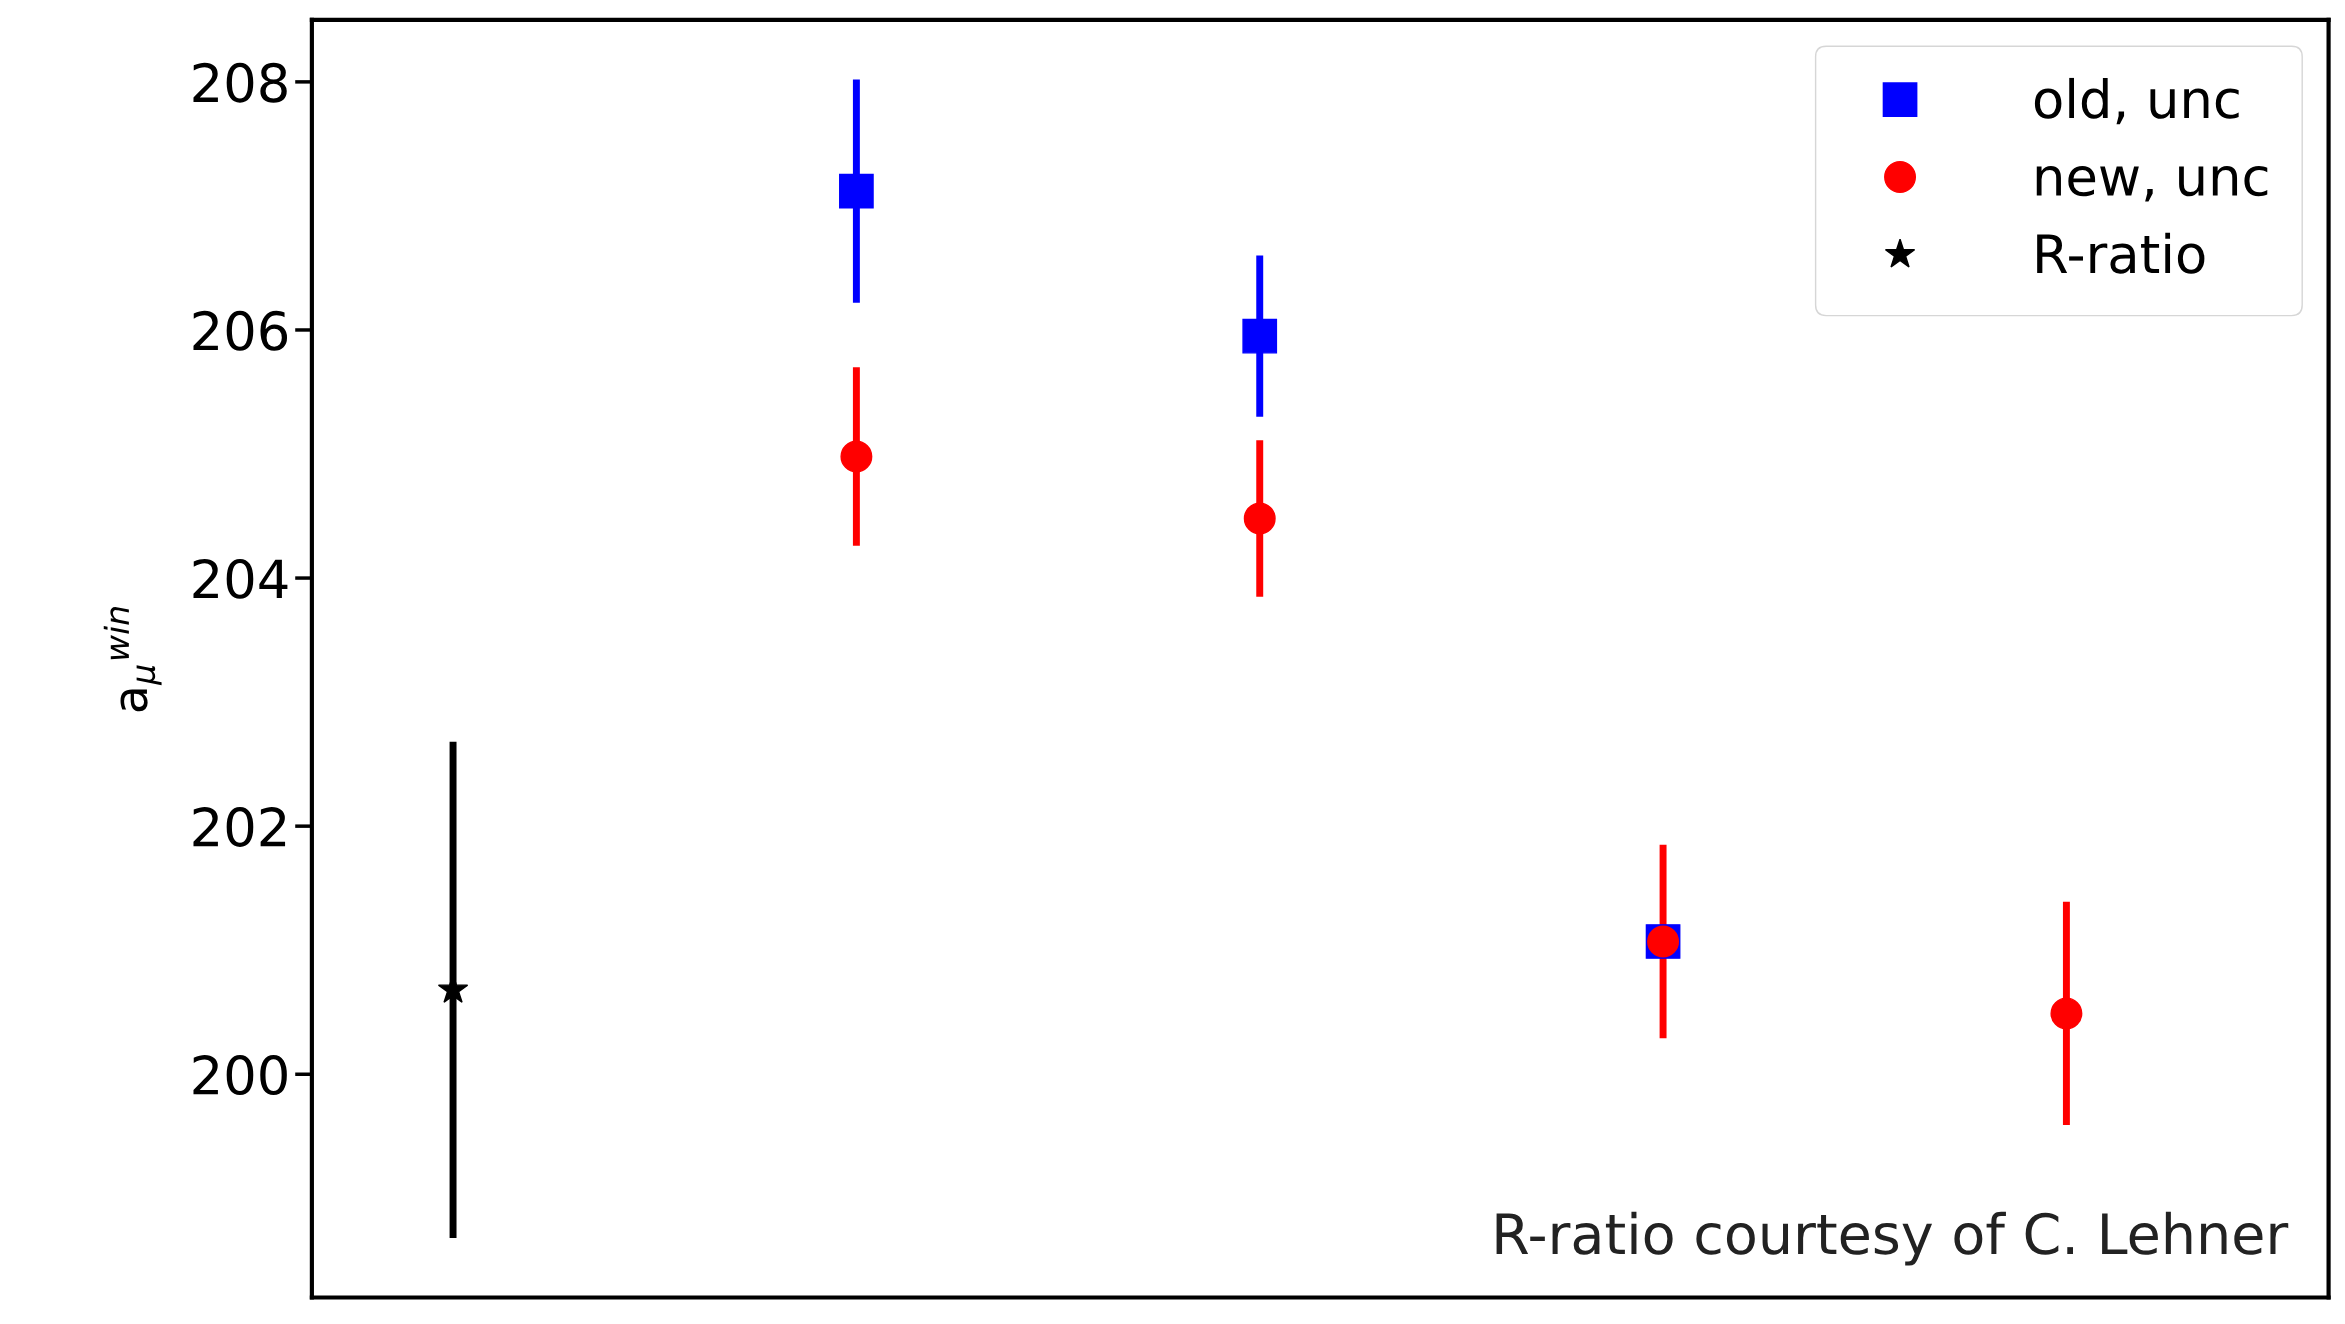 The width and height of the screenshot is (2345, 1324). What do you see at coordinates (240, 330) in the screenshot?
I see `y-tick-label: 206` at bounding box center [240, 330].